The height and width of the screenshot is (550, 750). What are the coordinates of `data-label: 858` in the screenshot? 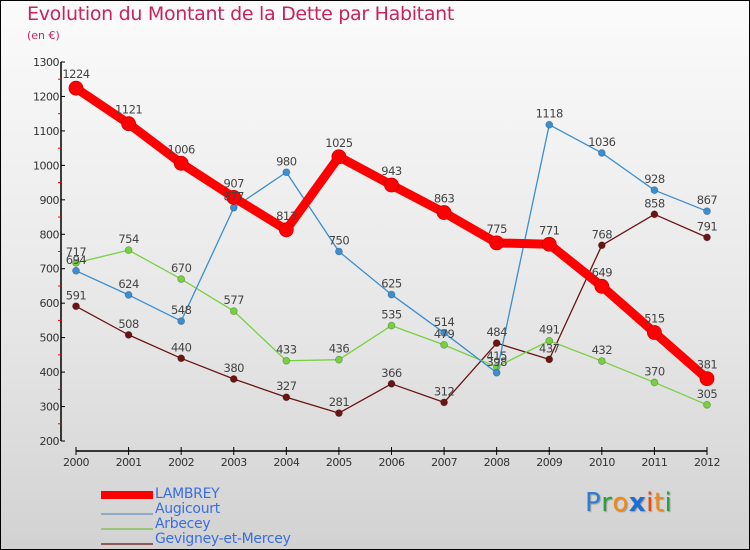 It's located at (654, 203).